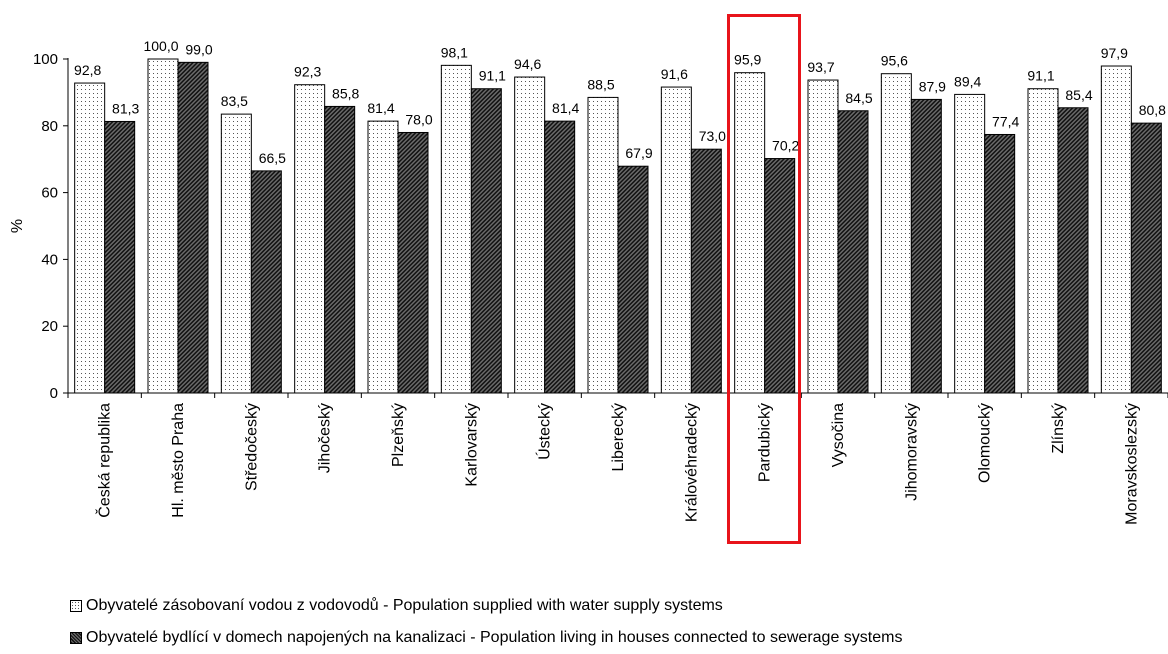  I want to click on x-category-label: Ústecký, so click(544, 431).